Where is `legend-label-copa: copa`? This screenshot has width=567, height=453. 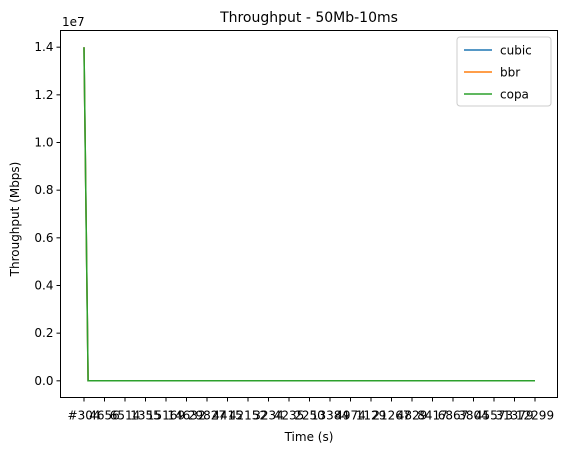
legend-label-copa: copa is located at coordinates (514, 95).